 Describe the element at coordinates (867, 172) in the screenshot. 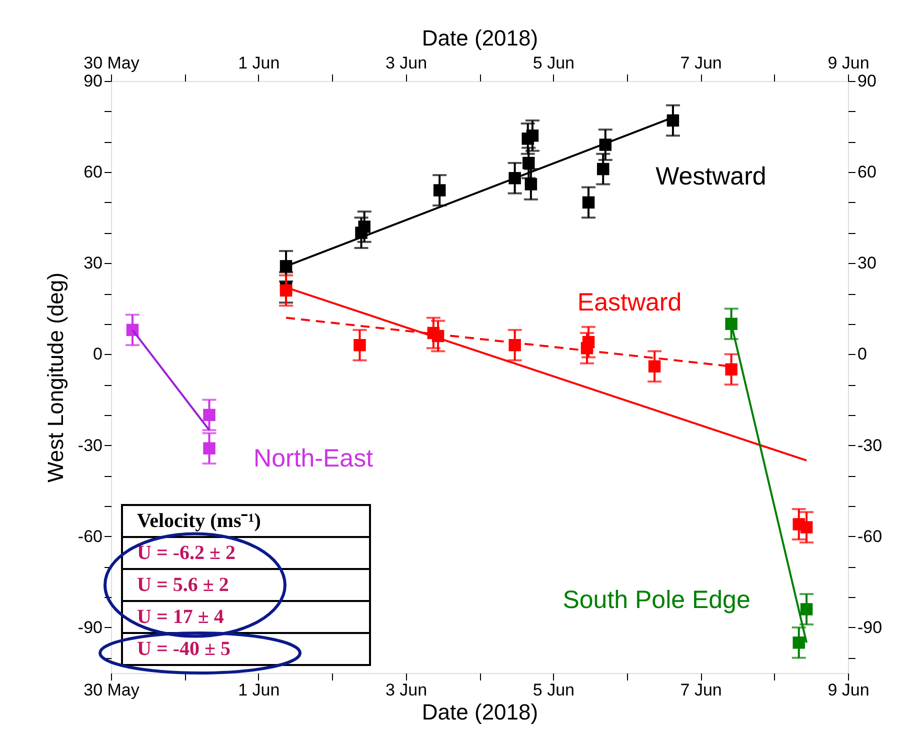

I see `y2-tick-label: 60` at that location.